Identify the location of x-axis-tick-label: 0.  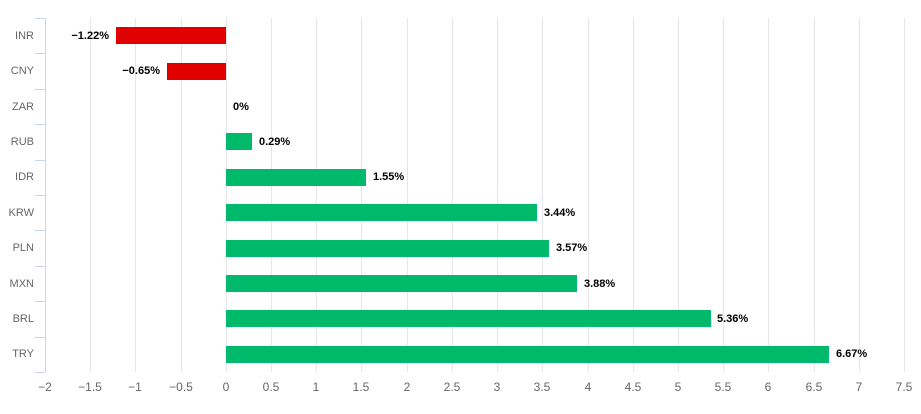
(226, 387).